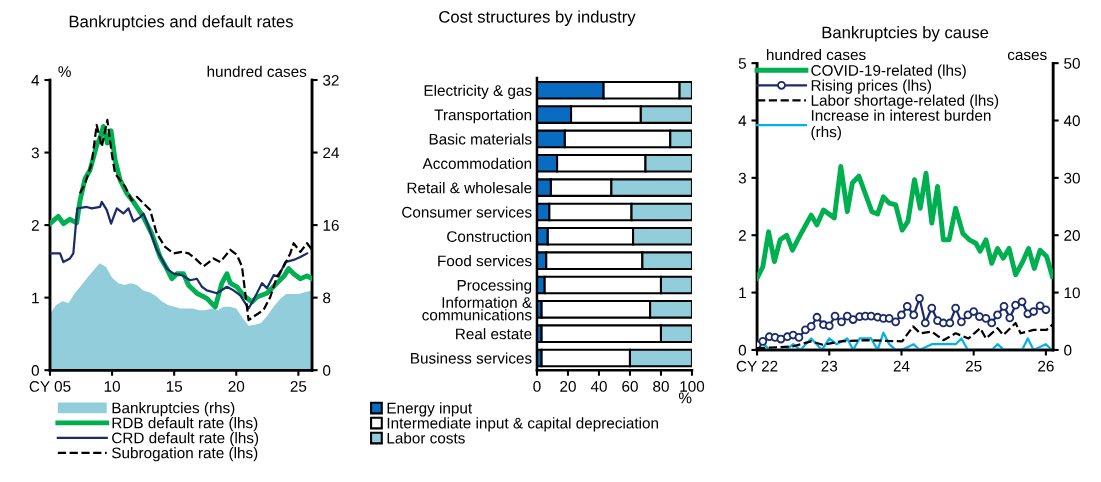 Image resolution: width=1101 pixels, height=482 pixels. What do you see at coordinates (692, 386) in the screenshot?
I see `x-tick-label: 100` at bounding box center [692, 386].